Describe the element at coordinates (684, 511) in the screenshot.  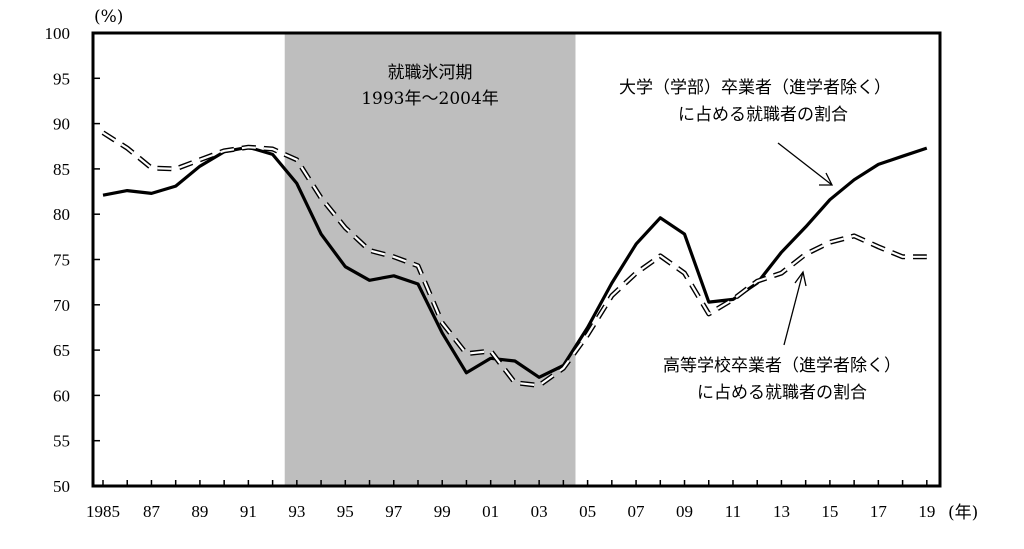
I see `x-tick-label: 09` at that location.